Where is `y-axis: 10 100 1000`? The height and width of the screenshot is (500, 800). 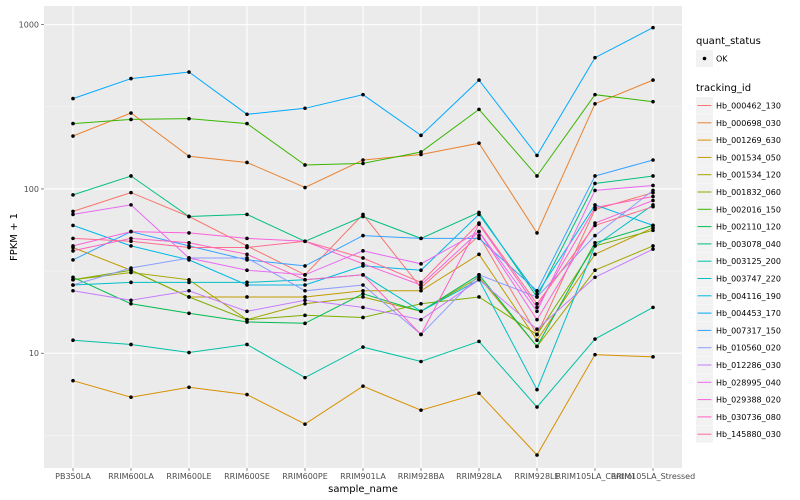
y-axis: 10 100 1000 is located at coordinates (31, 189).